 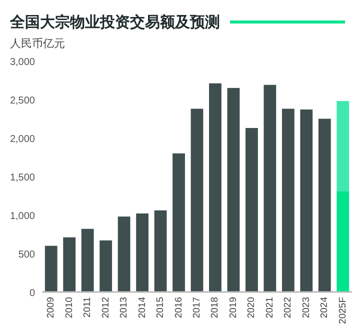 What do you see at coordinates (270, 307) in the screenshot?
I see `x-tick-label: 2021` at bounding box center [270, 307].